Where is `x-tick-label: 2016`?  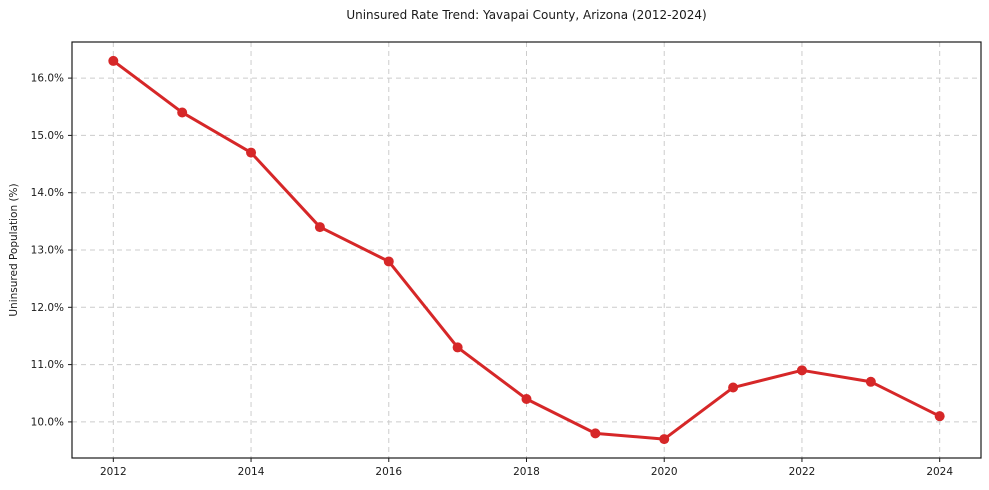 x-tick-label: 2016 is located at coordinates (388, 472).